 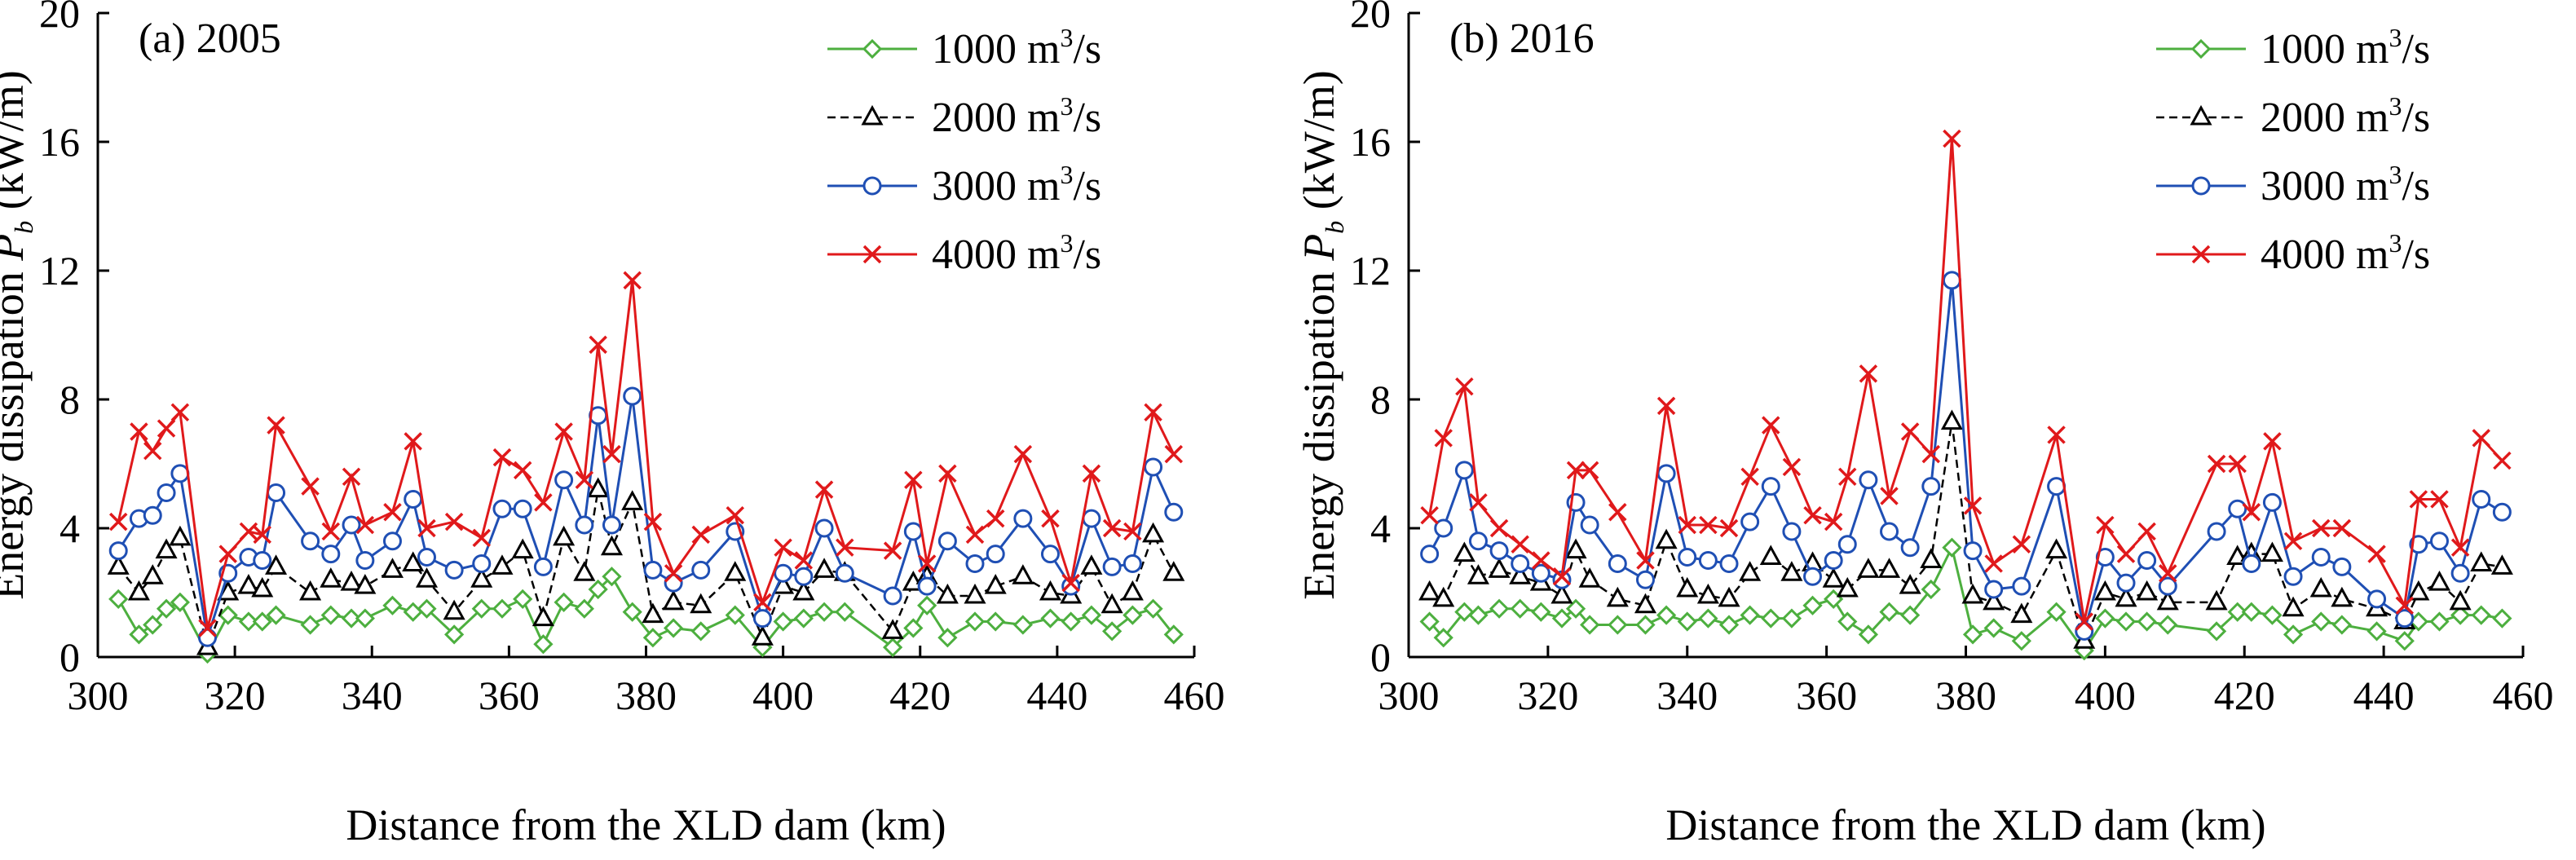 I want to click on legend-entry: 1000 m3/s, so click(x=2293, y=48).